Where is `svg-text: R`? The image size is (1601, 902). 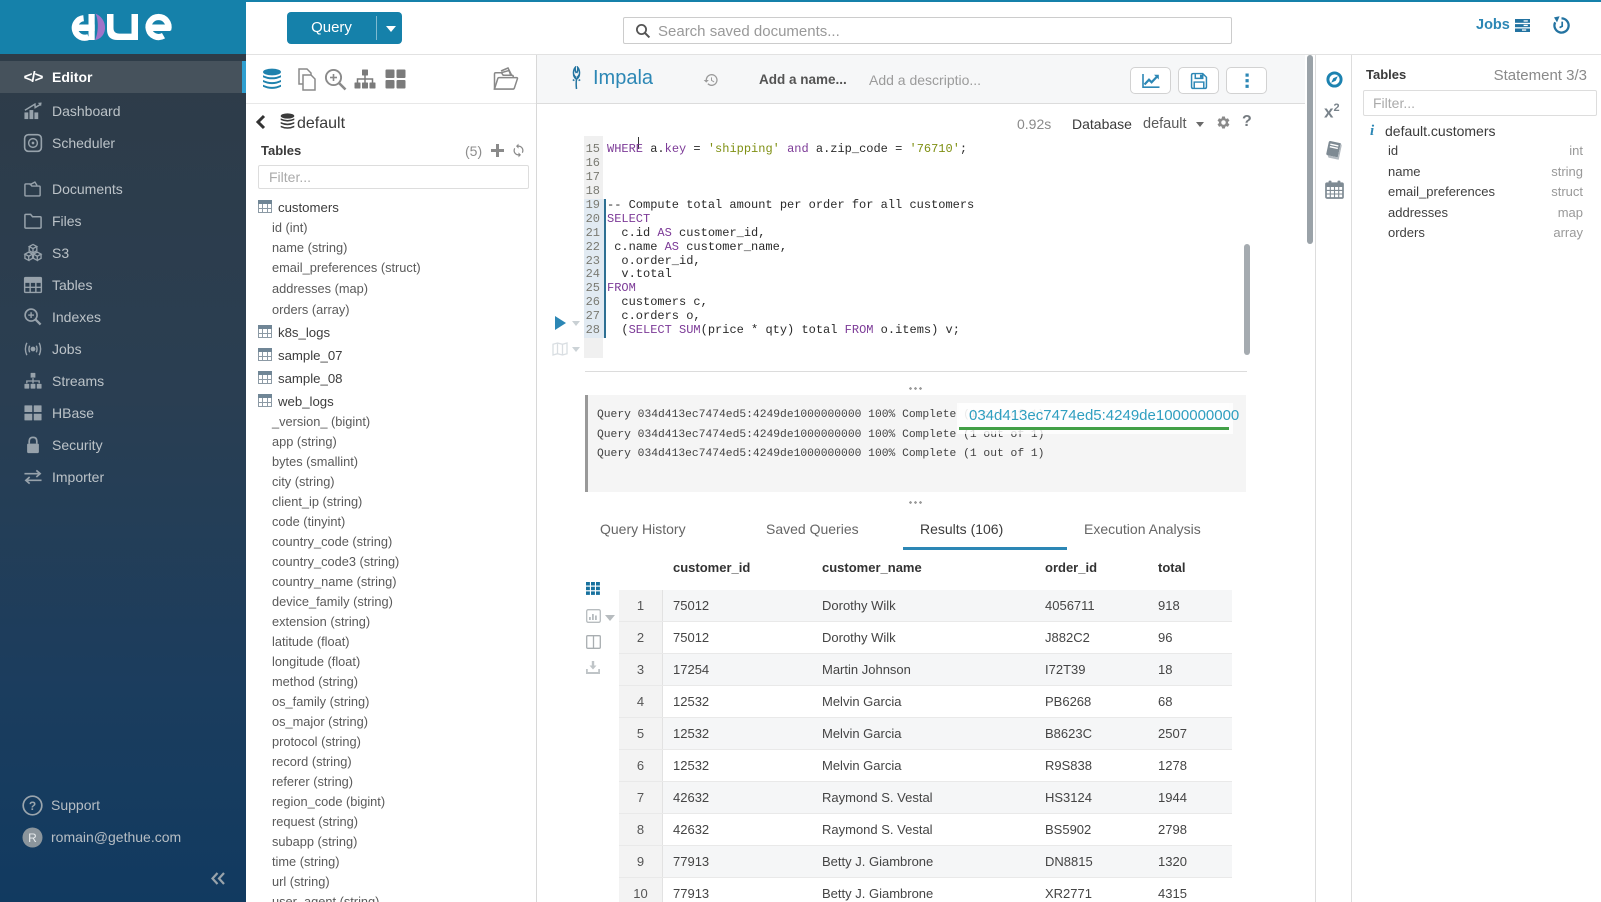
svg-text: R is located at coordinates (32, 838).